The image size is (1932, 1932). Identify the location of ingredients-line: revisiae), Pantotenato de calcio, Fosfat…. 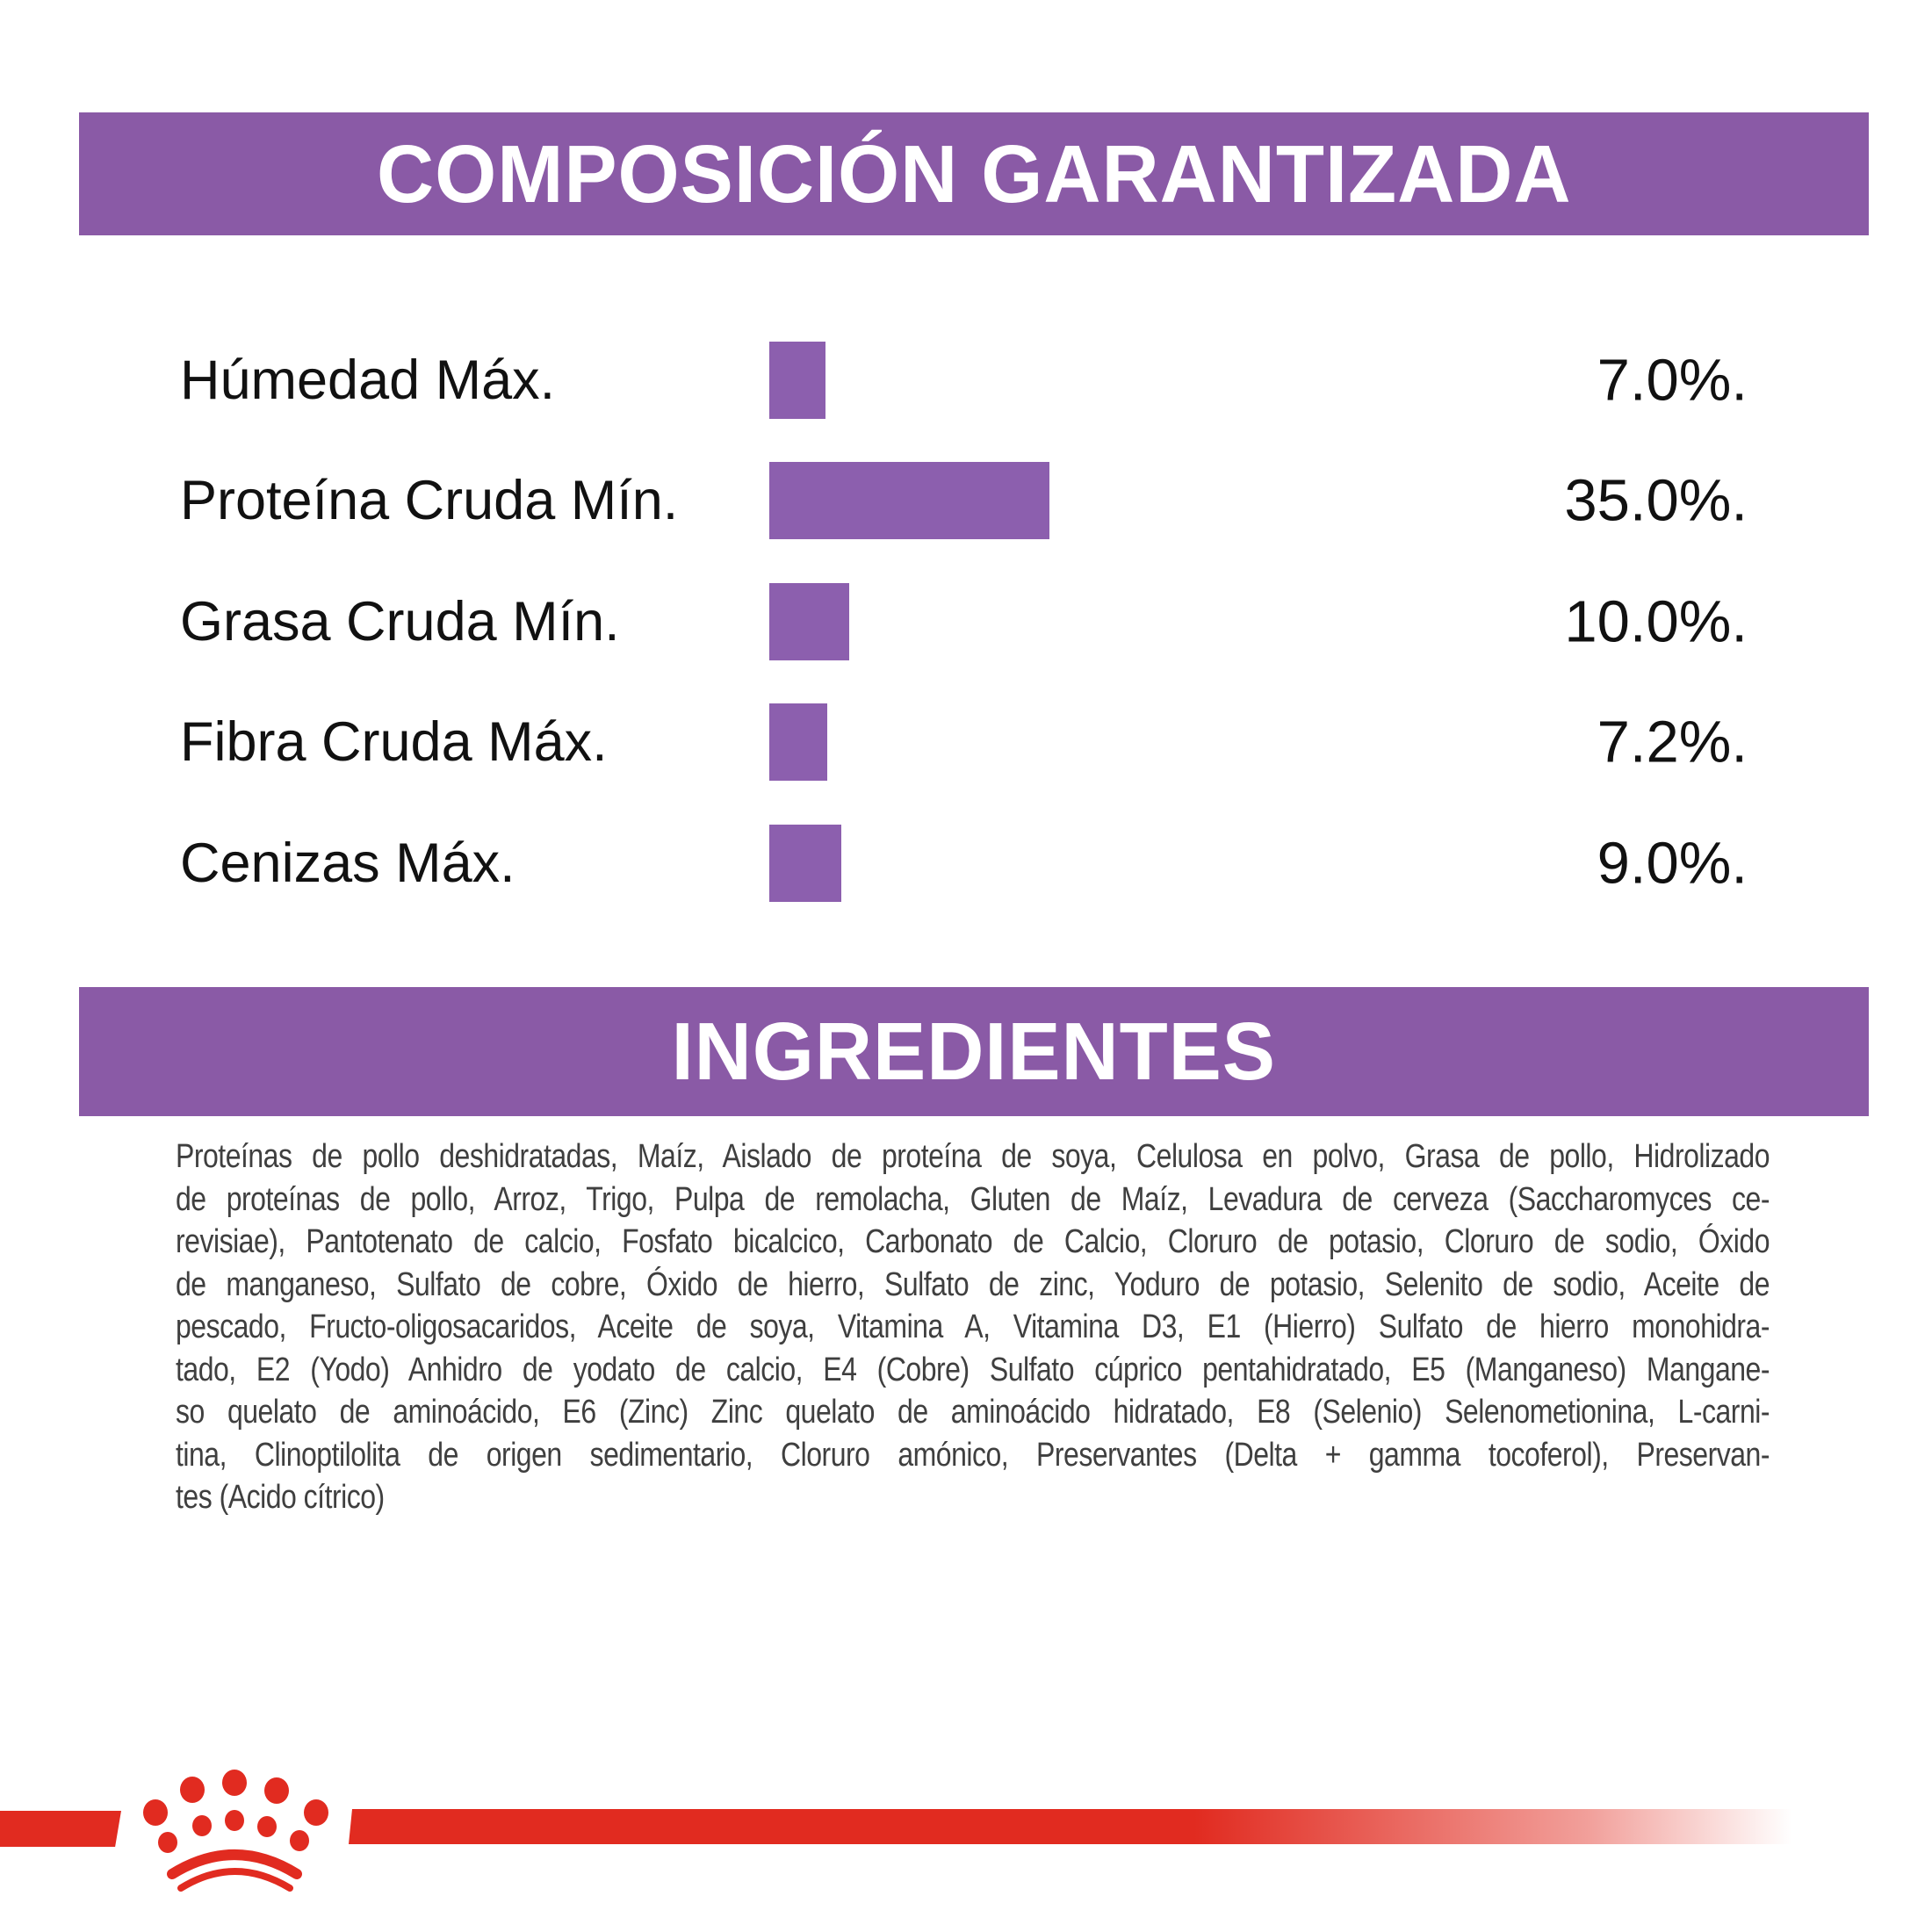
(973, 1241).